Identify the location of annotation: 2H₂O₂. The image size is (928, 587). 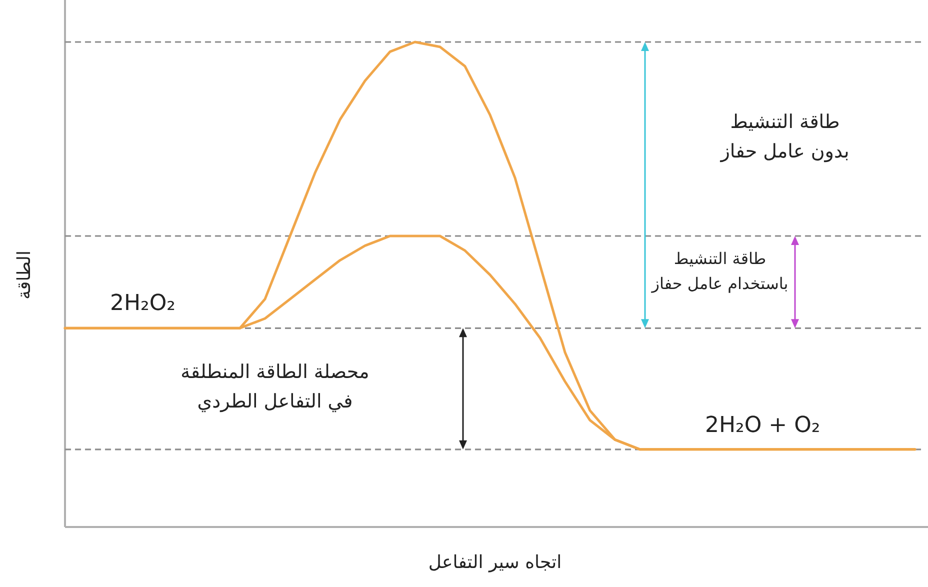
(143, 303).